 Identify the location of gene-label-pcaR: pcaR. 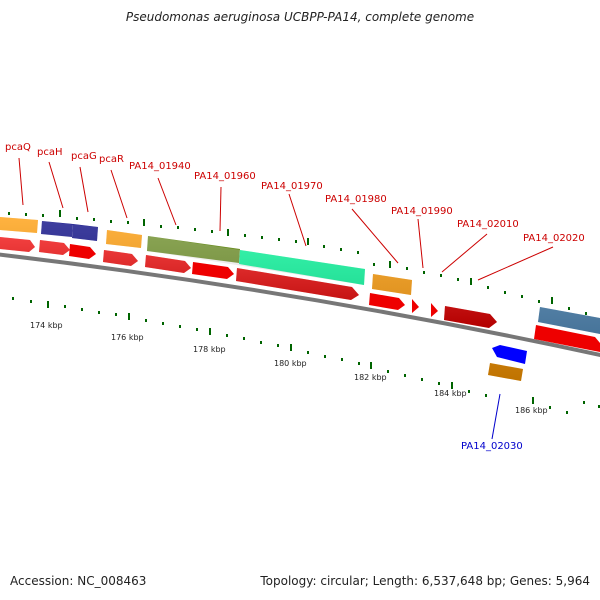
(111, 159).